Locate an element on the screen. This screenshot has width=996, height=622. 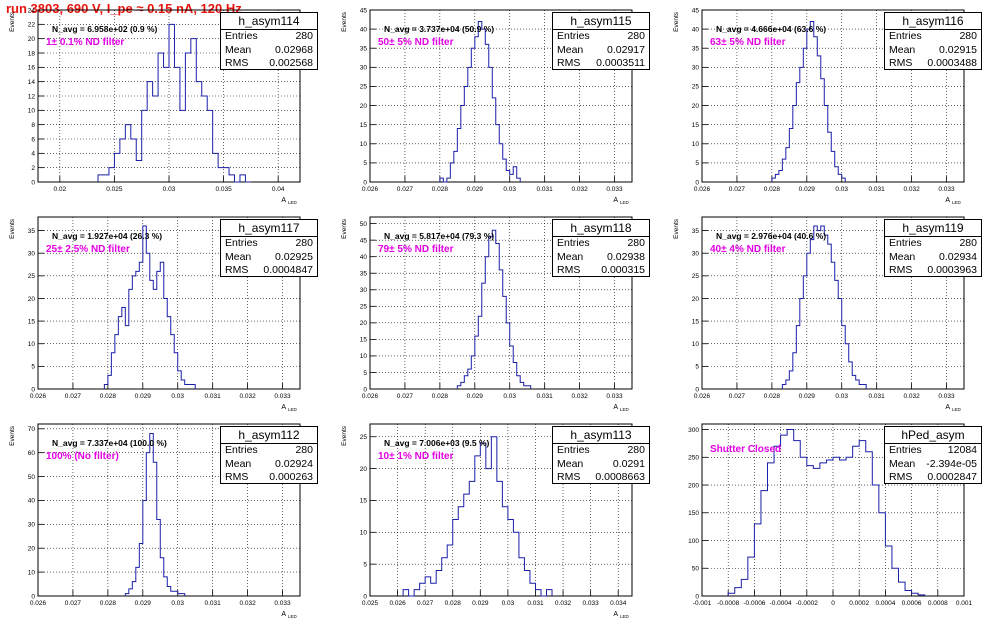
x-tick-label: 0.025 is located at coordinates (370, 603).